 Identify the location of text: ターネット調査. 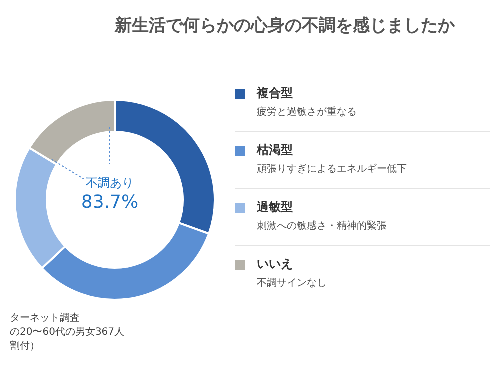
(45, 319).